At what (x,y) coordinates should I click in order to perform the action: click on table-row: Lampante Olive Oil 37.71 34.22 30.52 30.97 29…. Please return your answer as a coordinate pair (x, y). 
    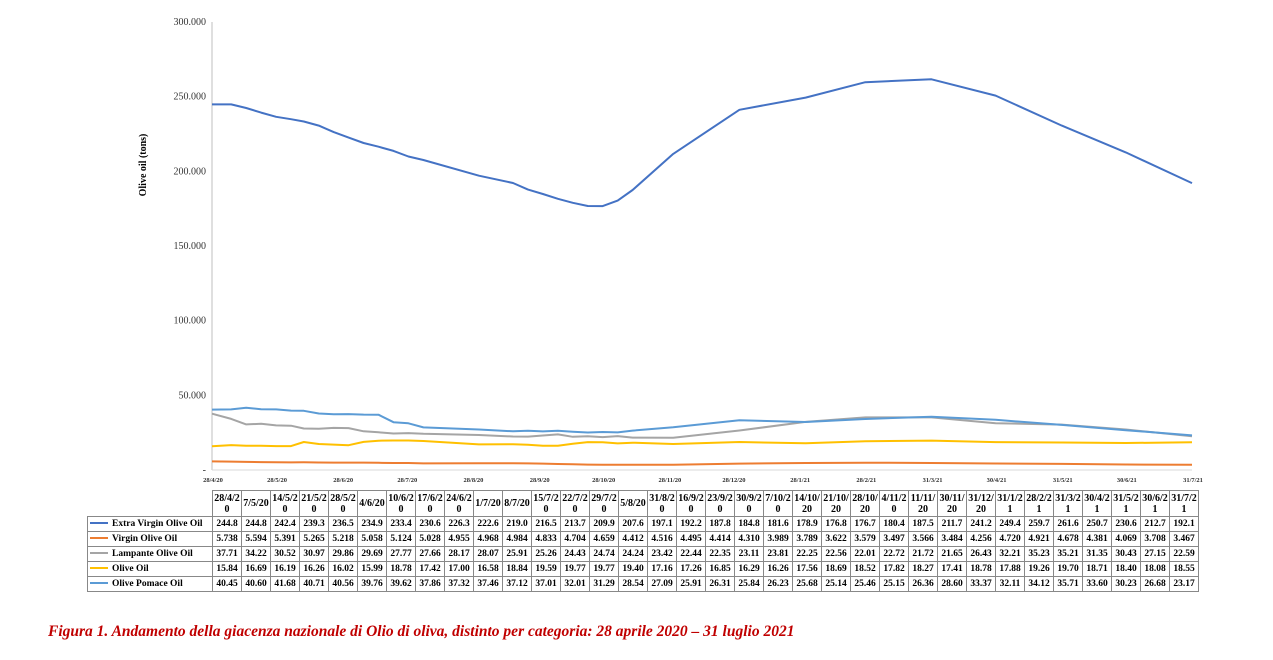
    Looking at the image, I should click on (643, 554).